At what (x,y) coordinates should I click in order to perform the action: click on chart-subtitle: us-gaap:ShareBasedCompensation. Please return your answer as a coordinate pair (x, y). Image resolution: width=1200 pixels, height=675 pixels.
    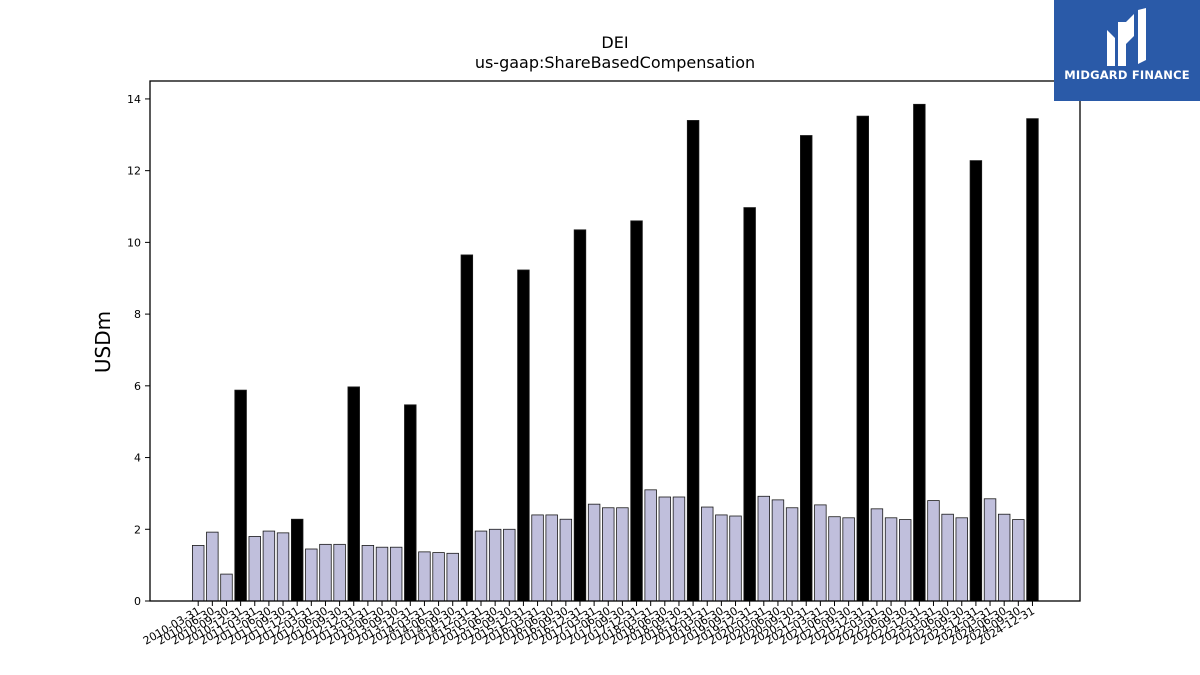
    Looking at the image, I should click on (615, 62).